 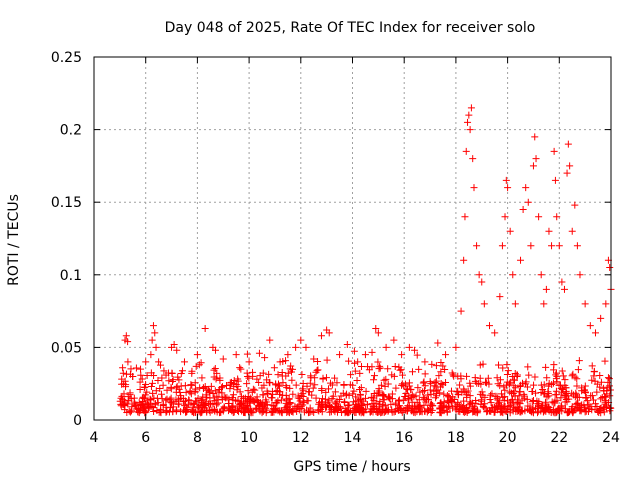 I want to click on dense-data-band, so click(x=365, y=382).